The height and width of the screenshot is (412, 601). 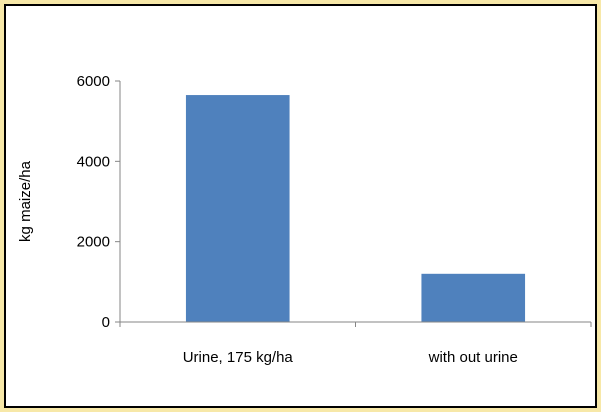 I want to click on y-axis-ticks: 0 2000 4000 6000, so click(x=98, y=202).